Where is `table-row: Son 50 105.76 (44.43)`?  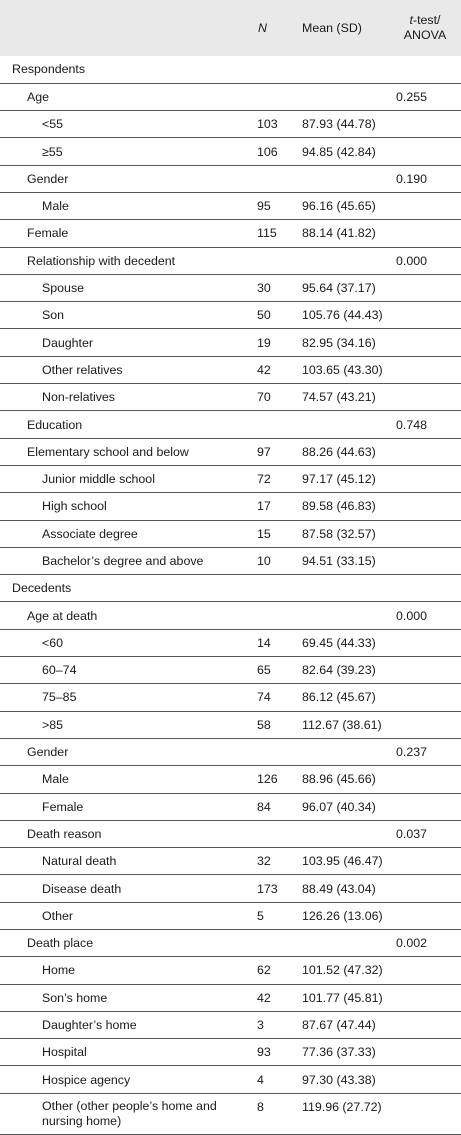 table-row: Son 50 105.76 (44.43) is located at coordinates (230, 315).